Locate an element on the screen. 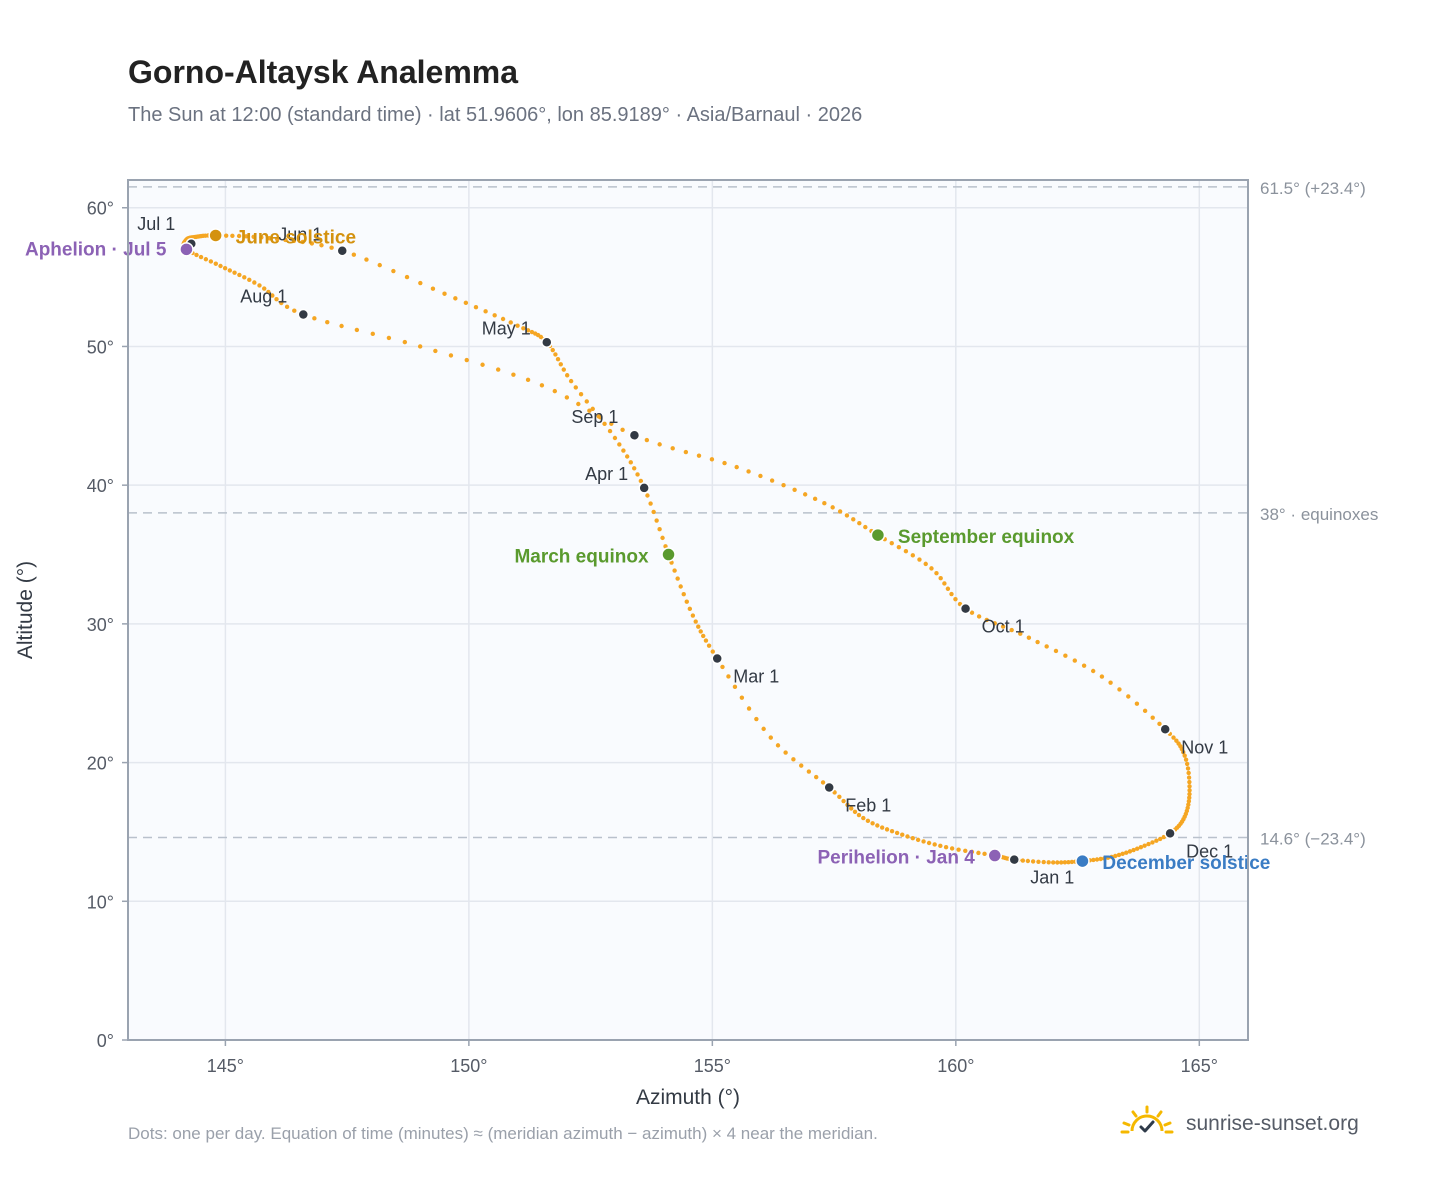 Image resolution: width=1448 pixels, height=1188 pixels. special-point-label: Perihelion · Jan 4 is located at coordinates (896, 858).